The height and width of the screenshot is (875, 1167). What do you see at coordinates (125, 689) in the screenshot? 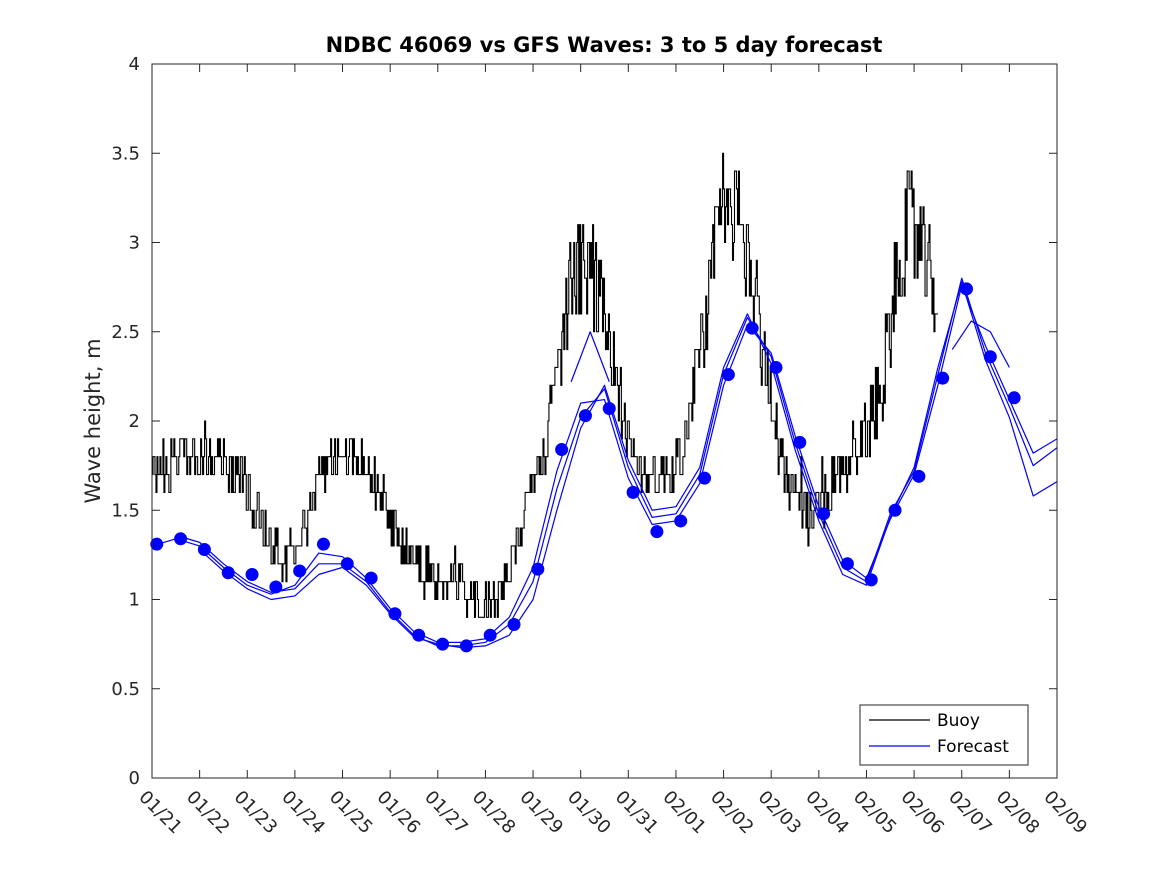
I see `y-tick-label: 0.5` at bounding box center [125, 689].